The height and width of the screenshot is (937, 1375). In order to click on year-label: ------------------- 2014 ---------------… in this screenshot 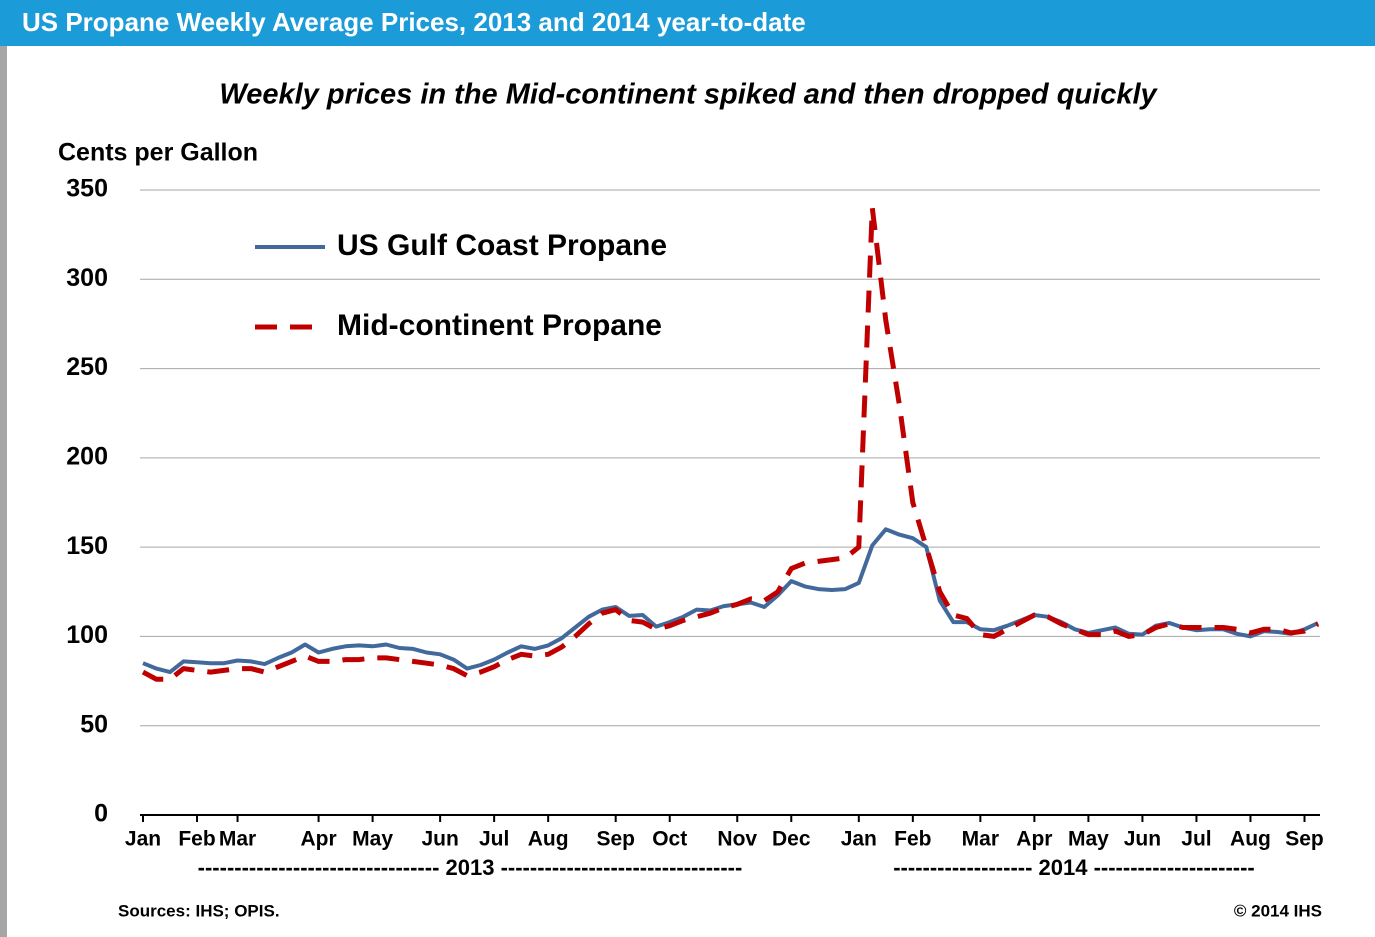, I will do `click(1074, 867)`.